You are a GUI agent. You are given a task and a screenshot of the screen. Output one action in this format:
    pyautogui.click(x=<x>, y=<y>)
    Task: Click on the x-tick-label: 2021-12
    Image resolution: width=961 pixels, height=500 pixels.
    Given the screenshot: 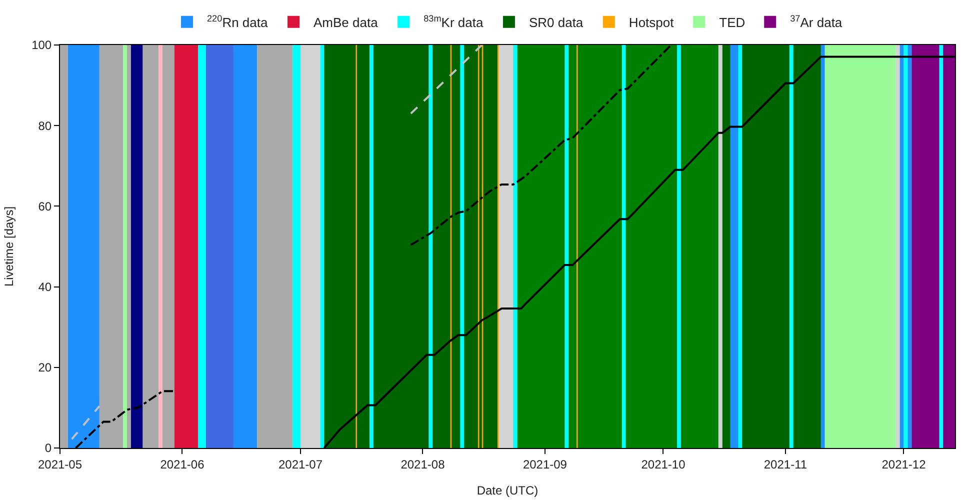 What is the action you would take?
    pyautogui.click(x=904, y=464)
    